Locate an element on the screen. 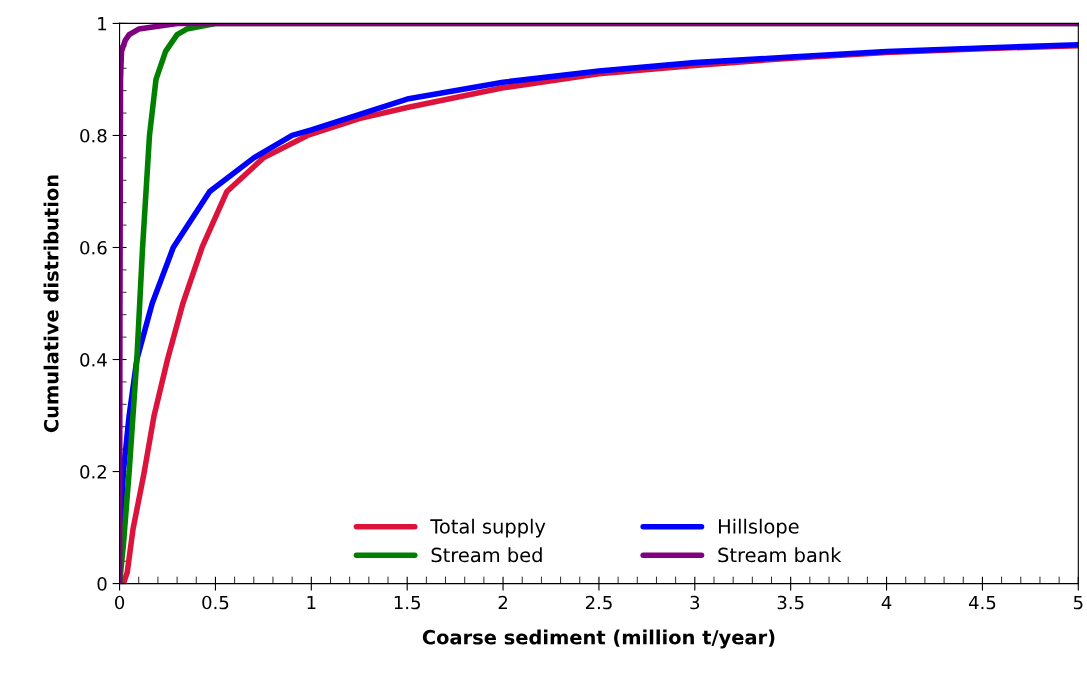  x-tick-label: 3 is located at coordinates (695, 602).